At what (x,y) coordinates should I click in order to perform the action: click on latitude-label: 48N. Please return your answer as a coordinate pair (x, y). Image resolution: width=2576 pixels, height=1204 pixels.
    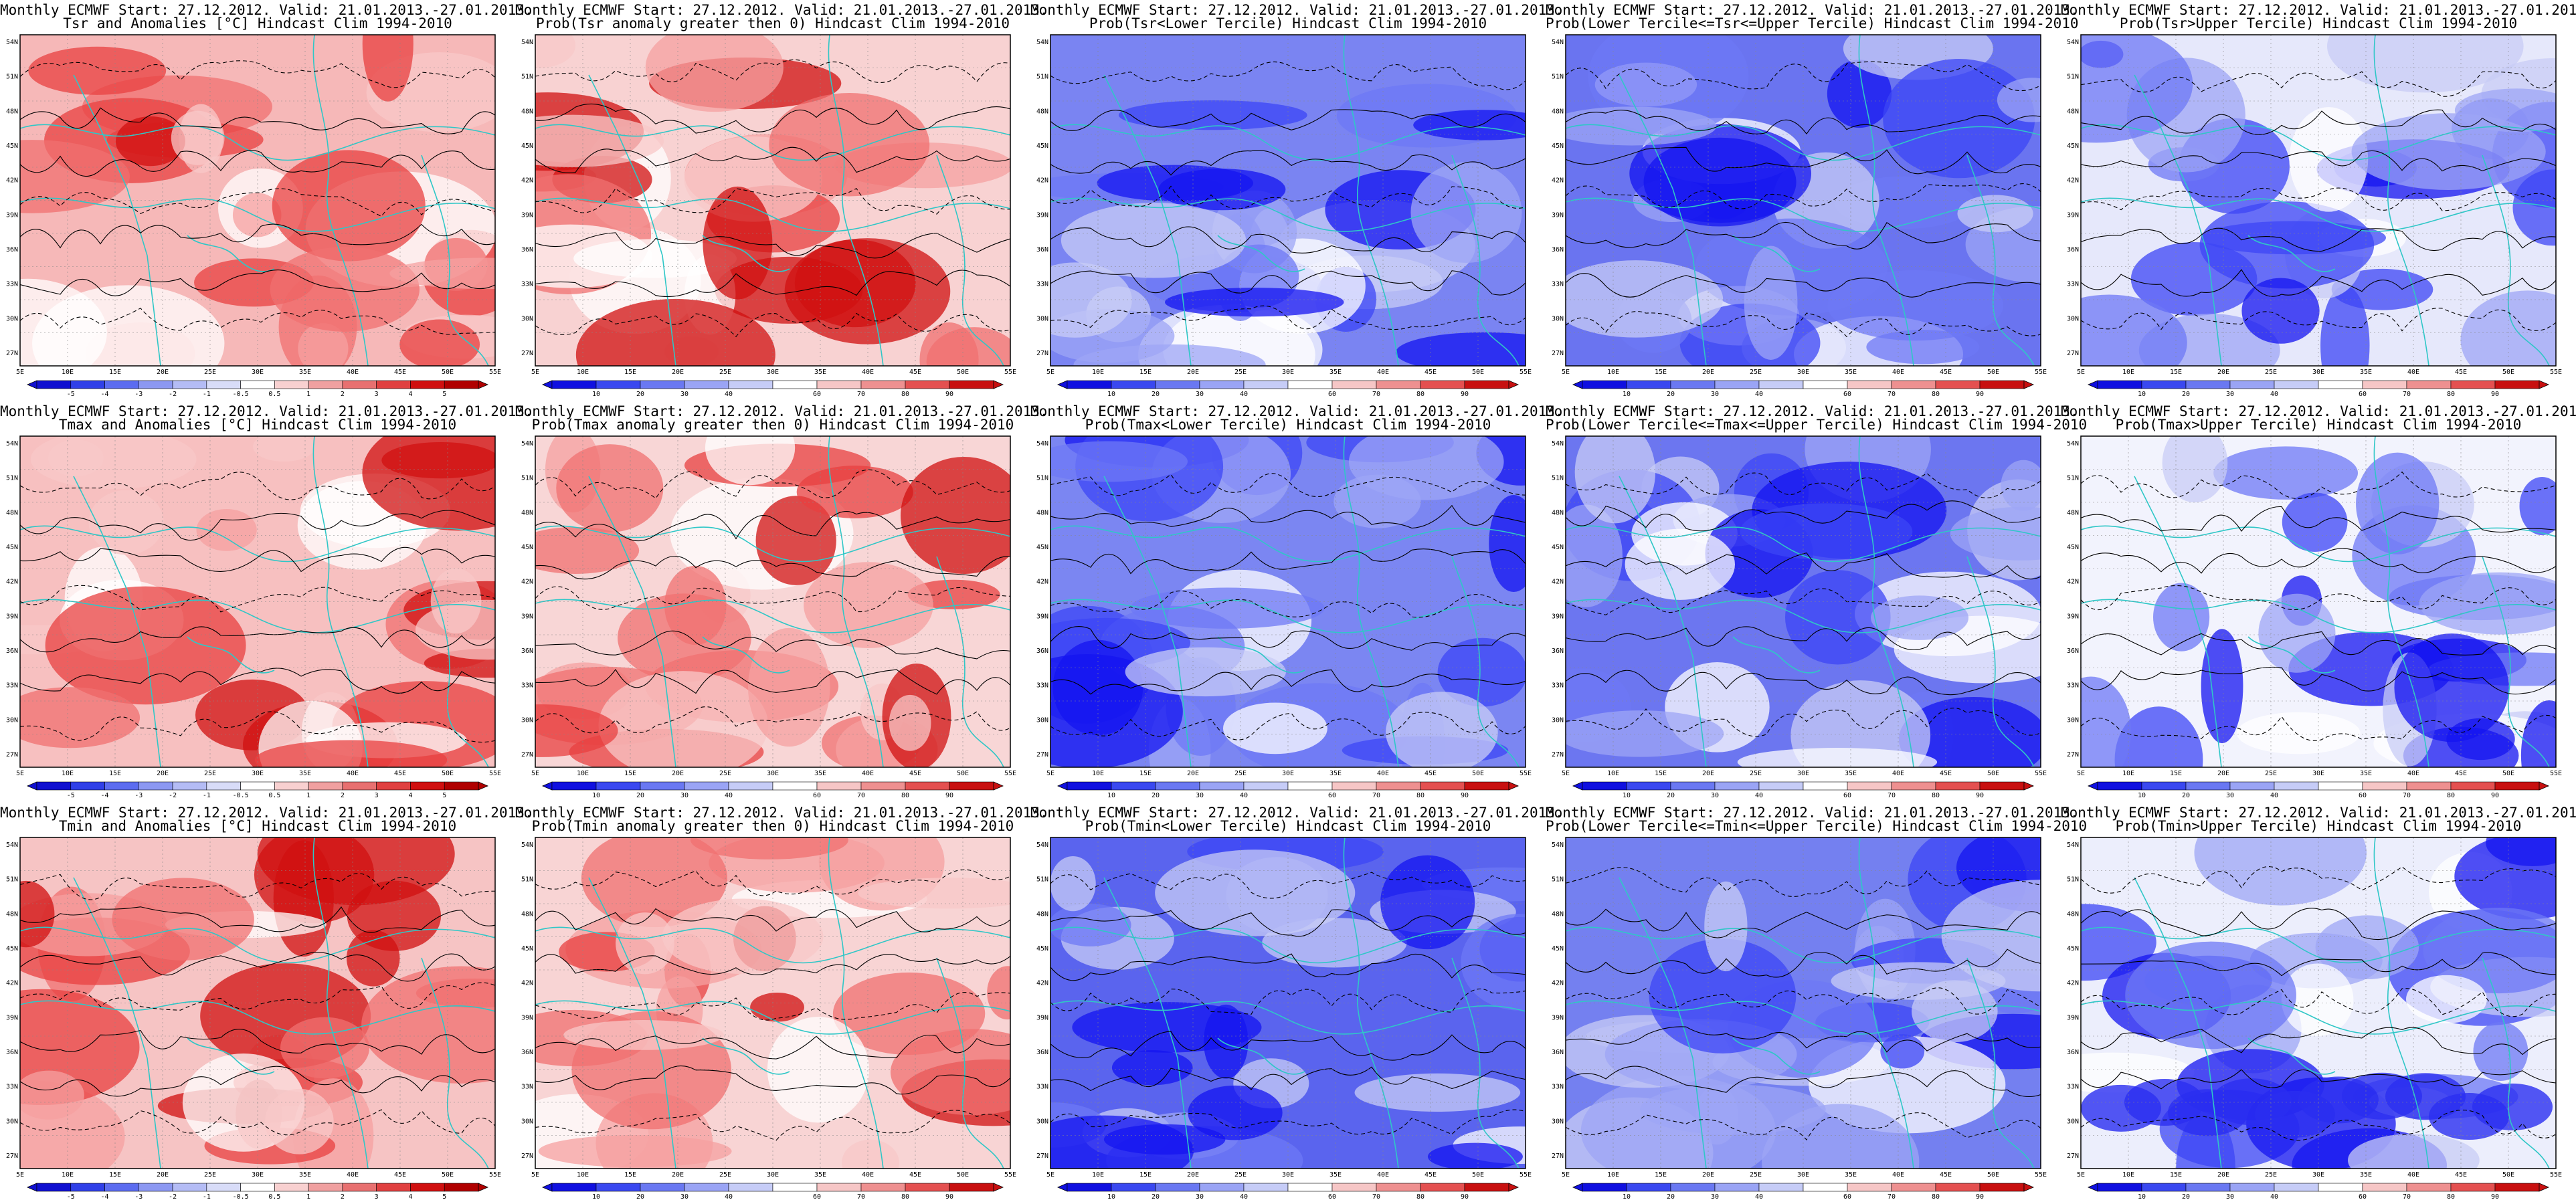
    Looking at the image, I should click on (2073, 111).